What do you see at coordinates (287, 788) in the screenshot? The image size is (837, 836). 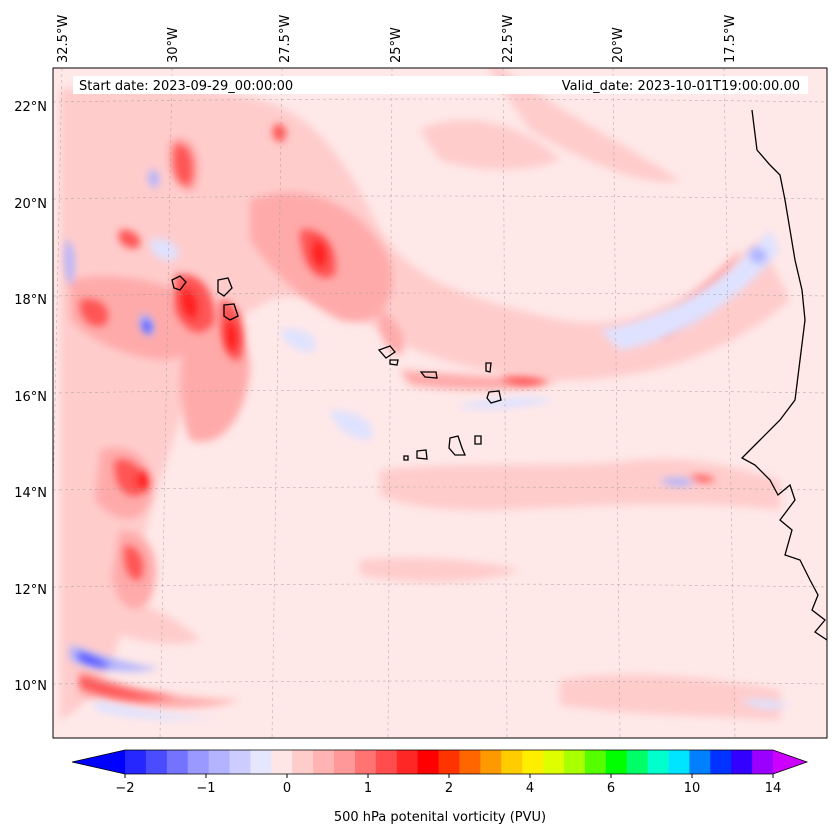 I see `colorbar-tick-label: 0` at bounding box center [287, 788].